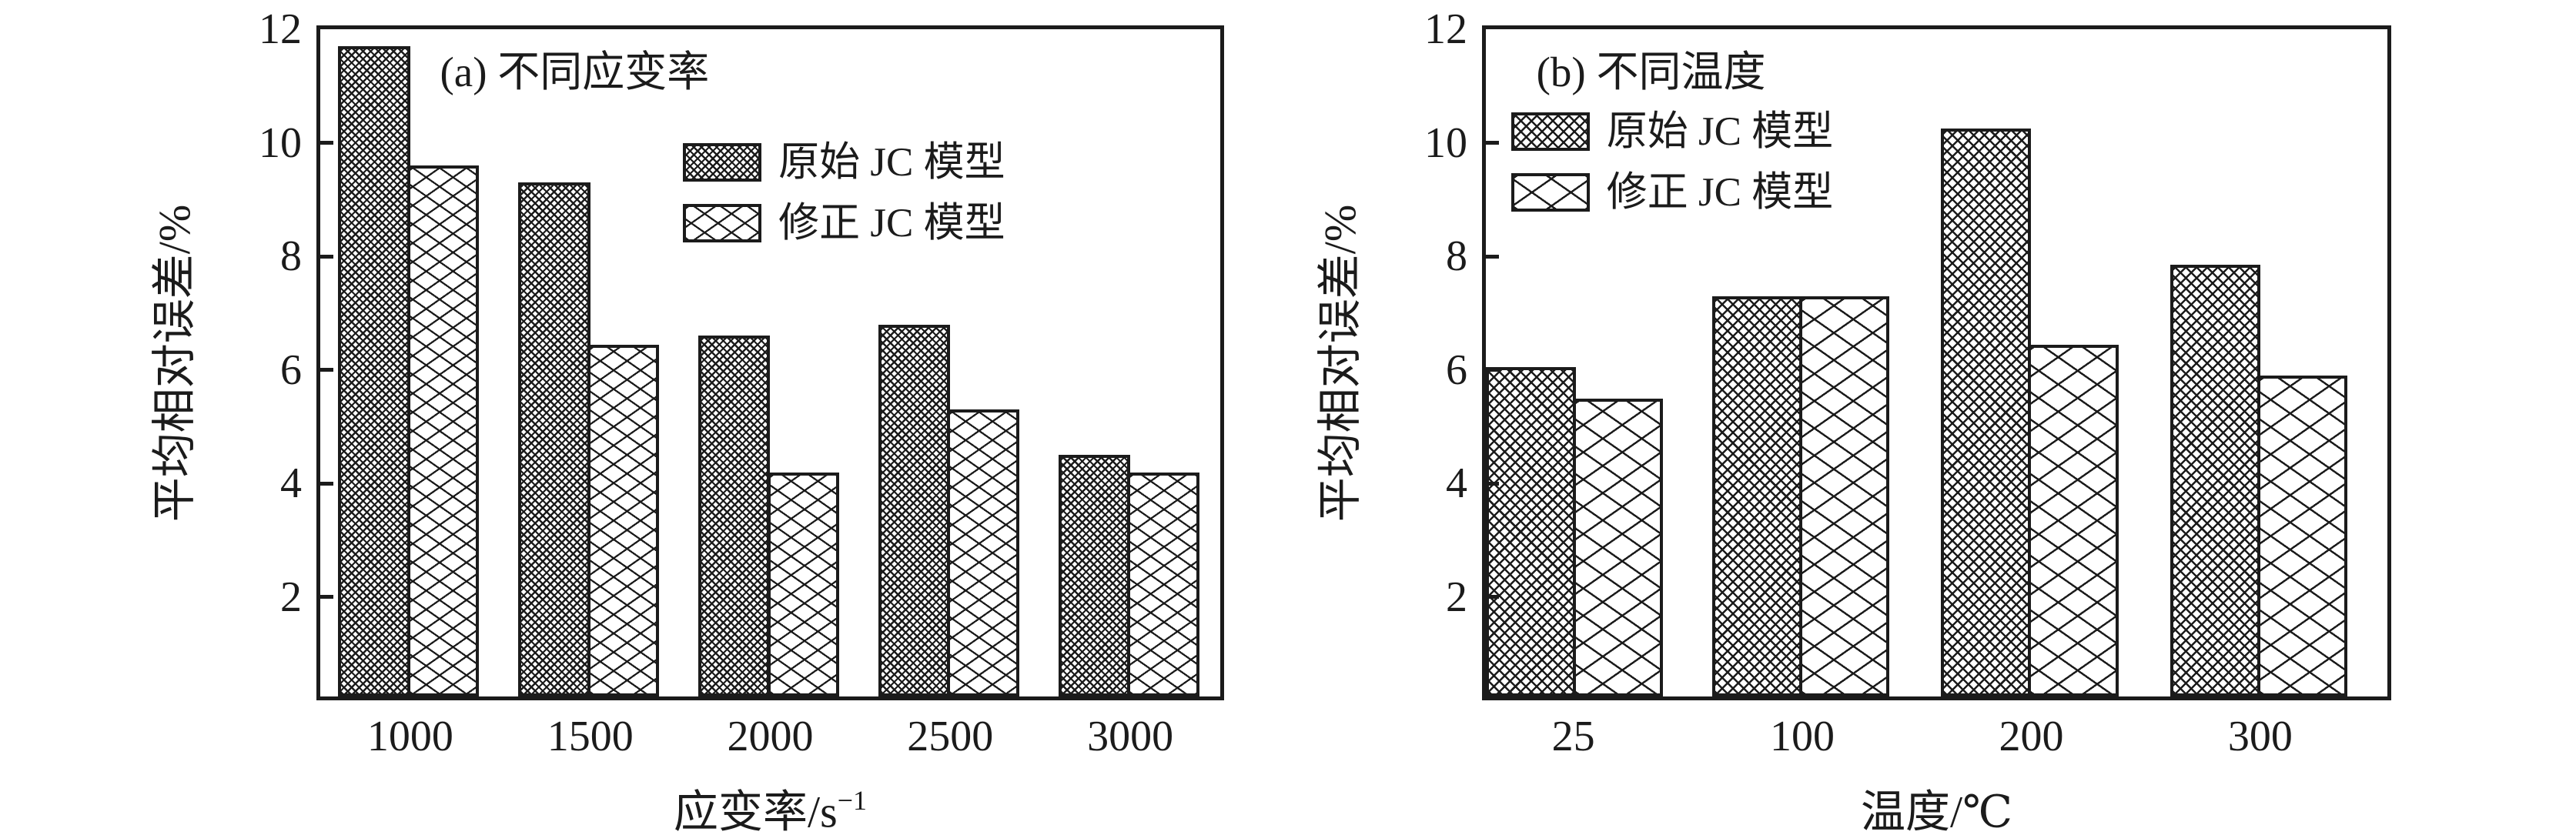 The image size is (2576, 835). Describe the element at coordinates (756, 811) in the screenshot. I see `chart-a-x-axis-title-text: 应变率/s` at that location.